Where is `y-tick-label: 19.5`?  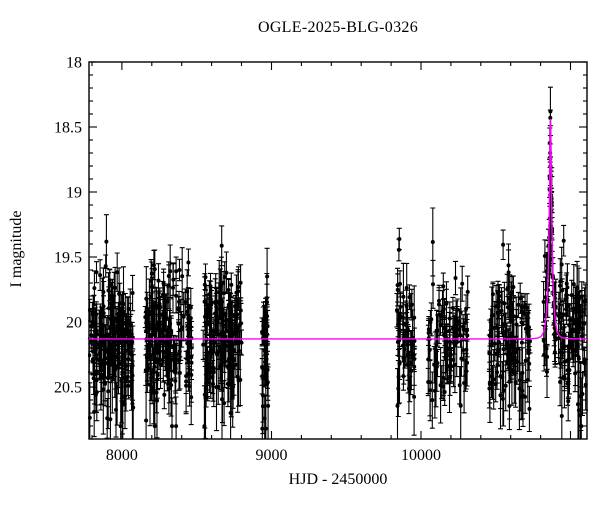
y-tick-label: 19.5 is located at coordinates (68, 258).